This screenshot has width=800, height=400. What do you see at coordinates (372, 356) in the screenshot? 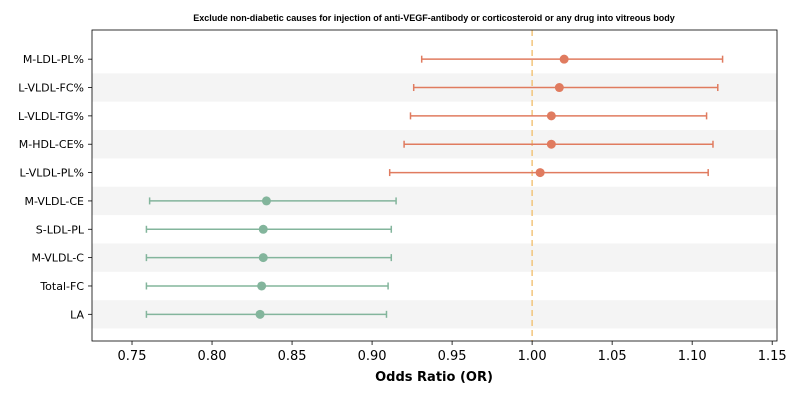
I see `x-tick-label: 0.90` at bounding box center [372, 356].